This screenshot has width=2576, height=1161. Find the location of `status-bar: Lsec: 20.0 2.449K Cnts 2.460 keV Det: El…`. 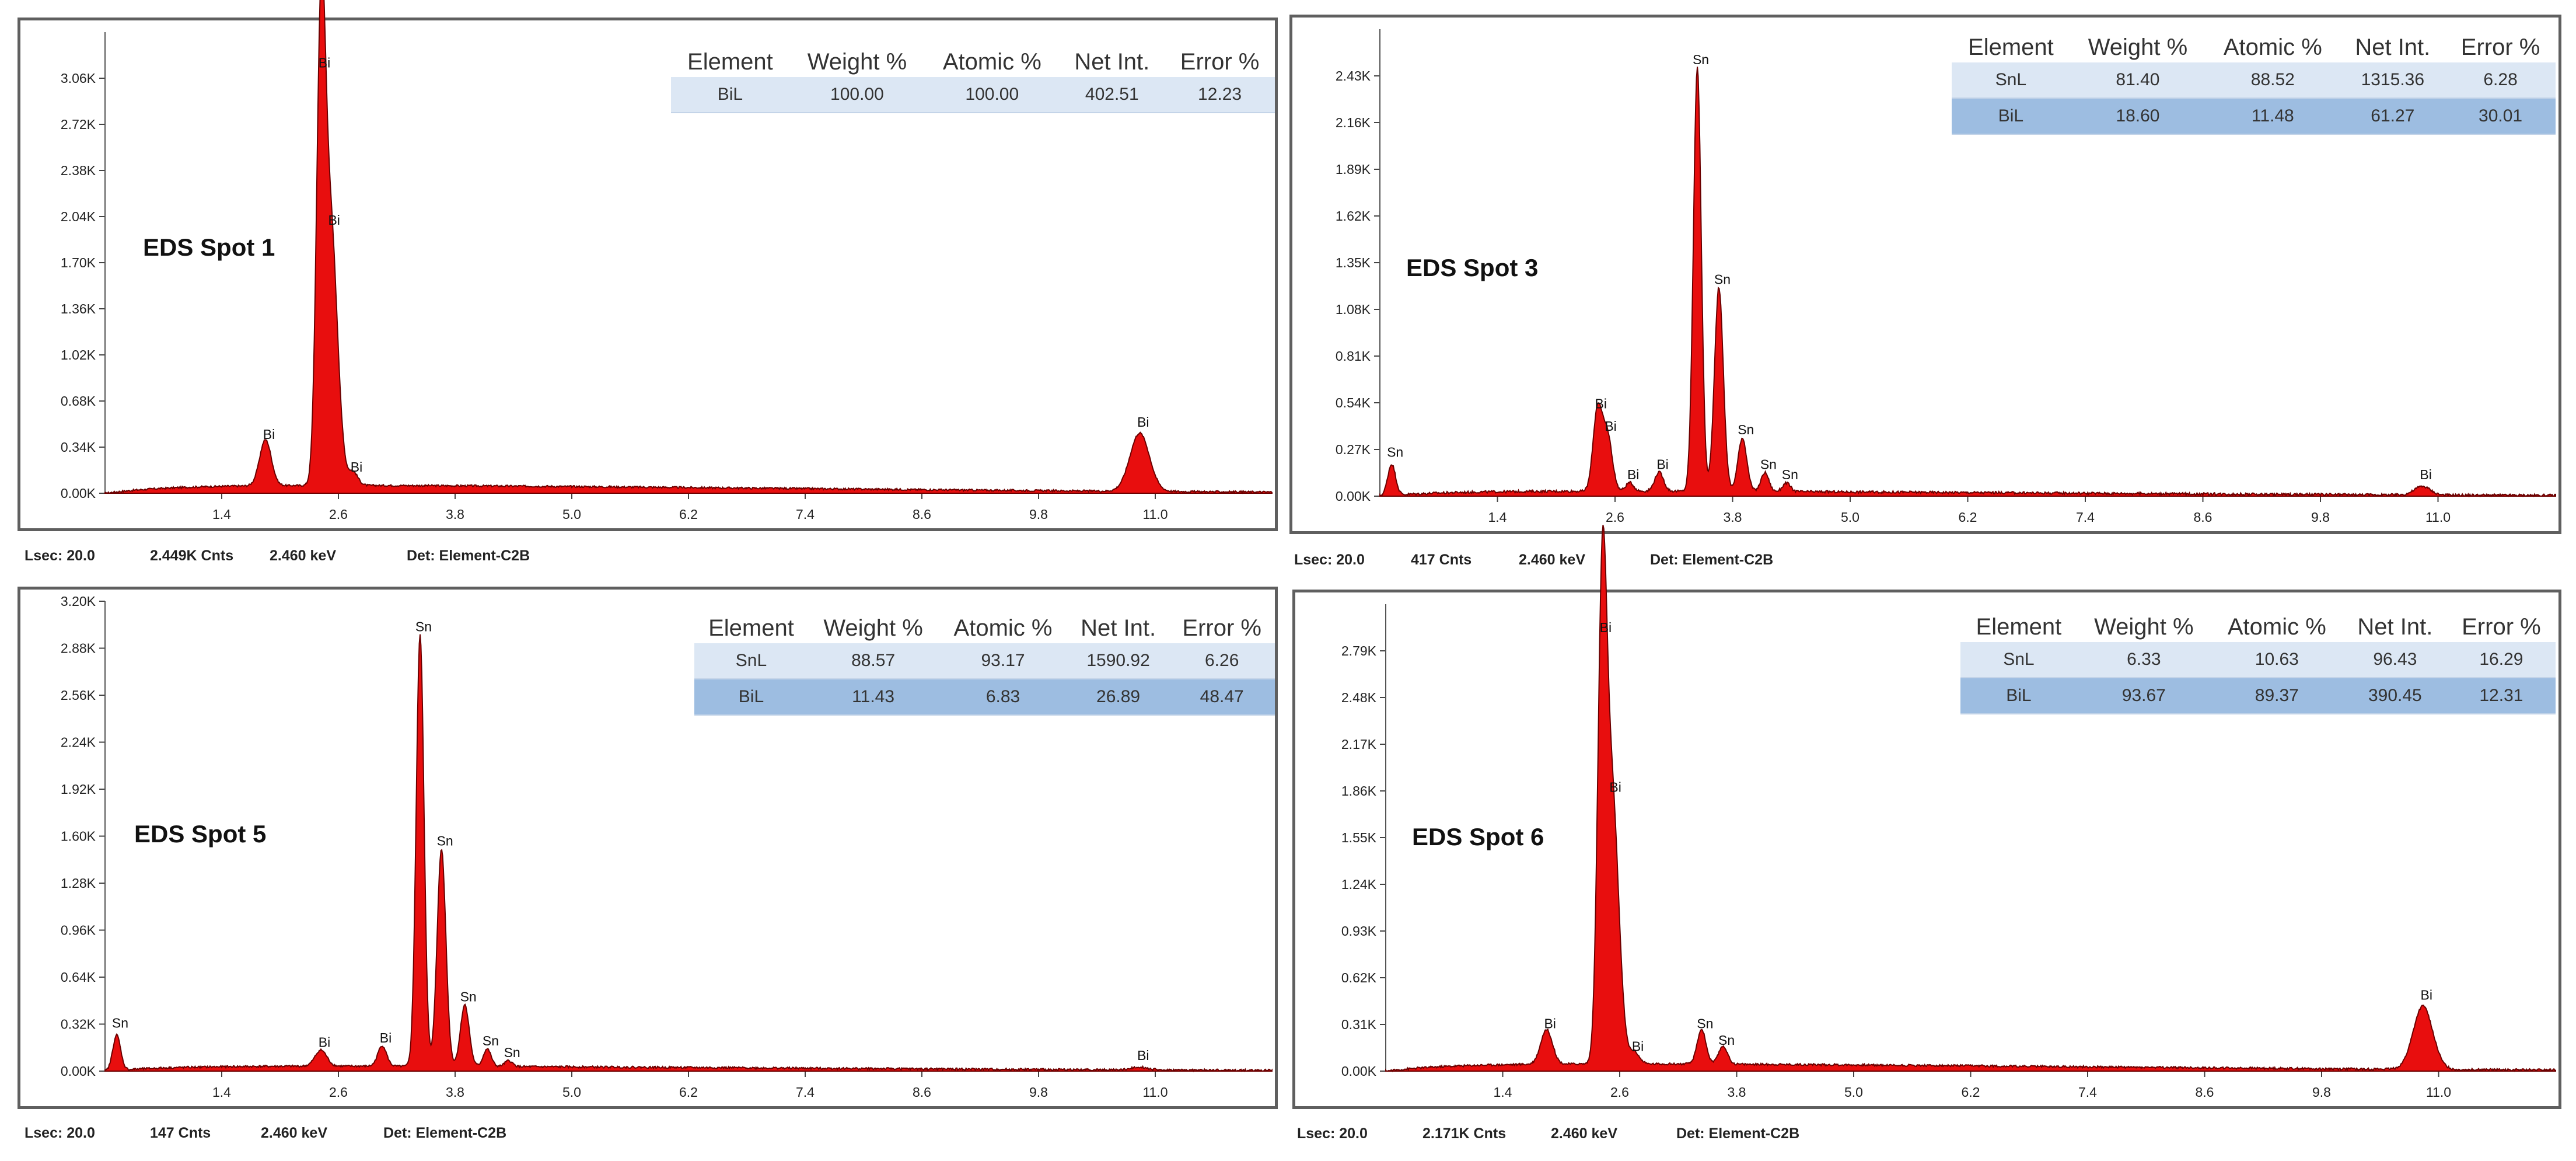

status-bar: Lsec: 20.0 2.449K Cnts 2.460 keV Det: El… is located at coordinates (637, 558).